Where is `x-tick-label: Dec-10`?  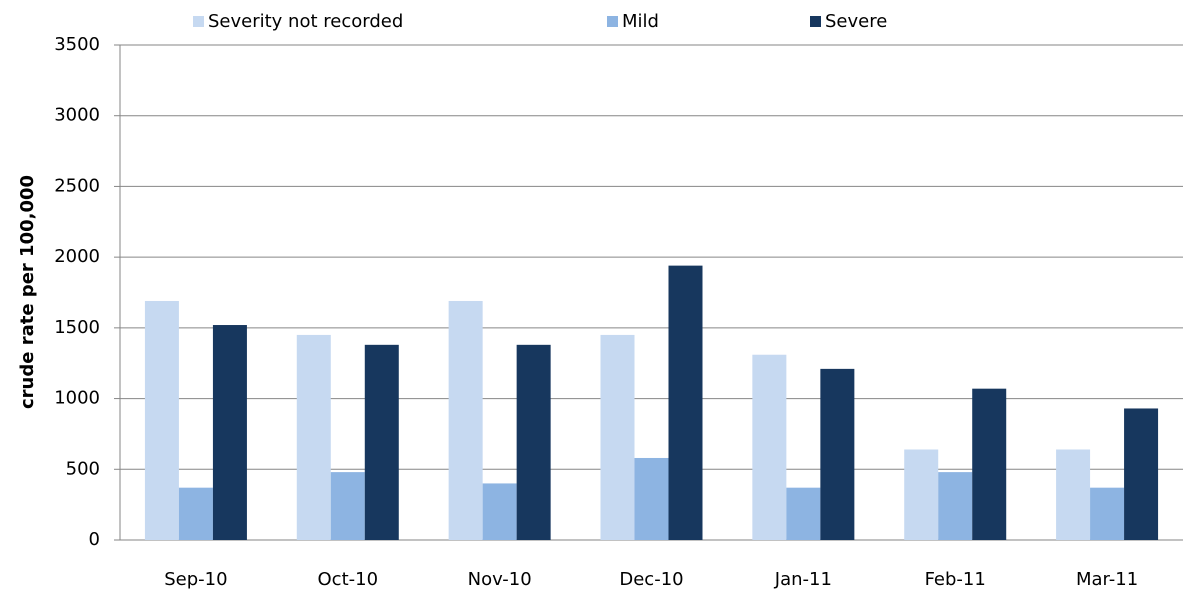
x-tick-label: Dec-10 is located at coordinates (651, 579).